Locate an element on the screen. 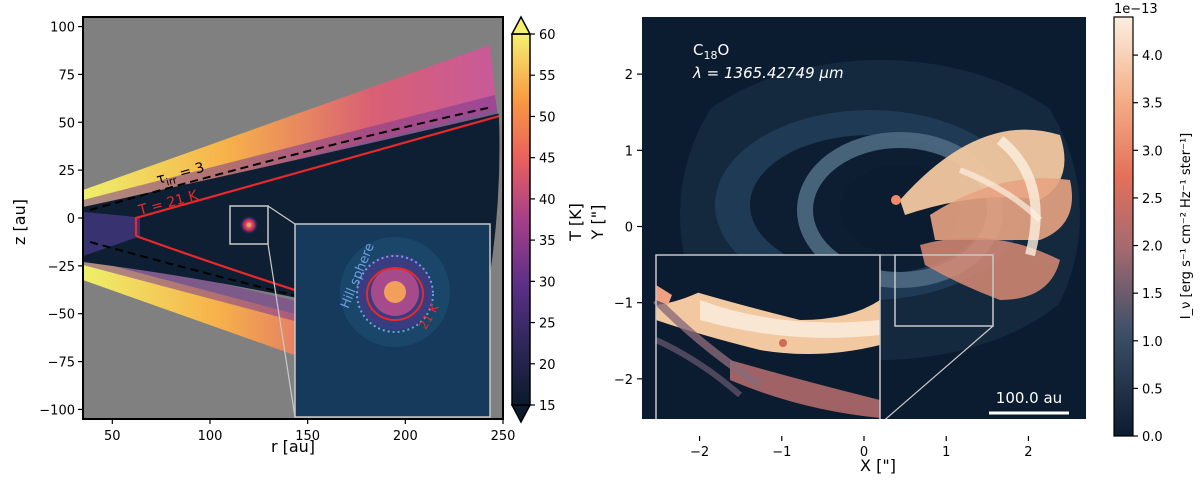 The image size is (1200, 487). temperature-colorbar-tick-label: 60 is located at coordinates (547, 35).